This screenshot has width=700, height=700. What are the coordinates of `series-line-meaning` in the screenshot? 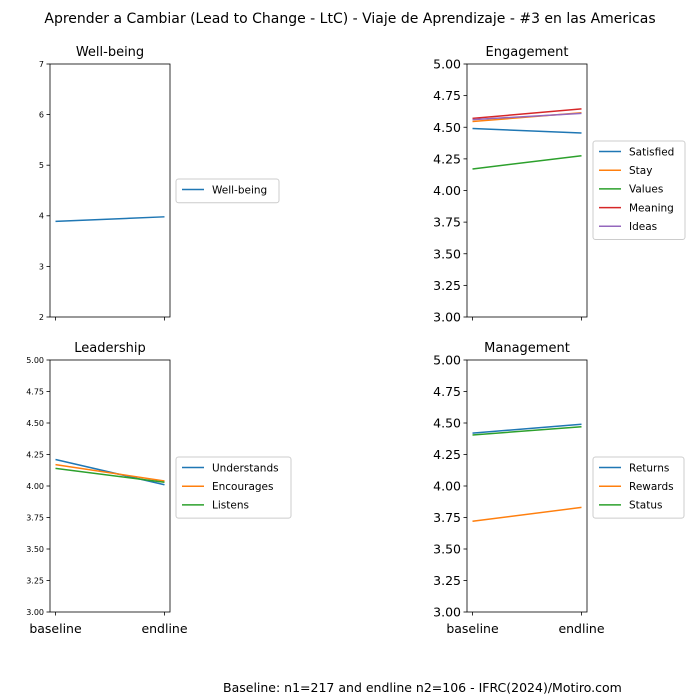 It's located at (527, 114).